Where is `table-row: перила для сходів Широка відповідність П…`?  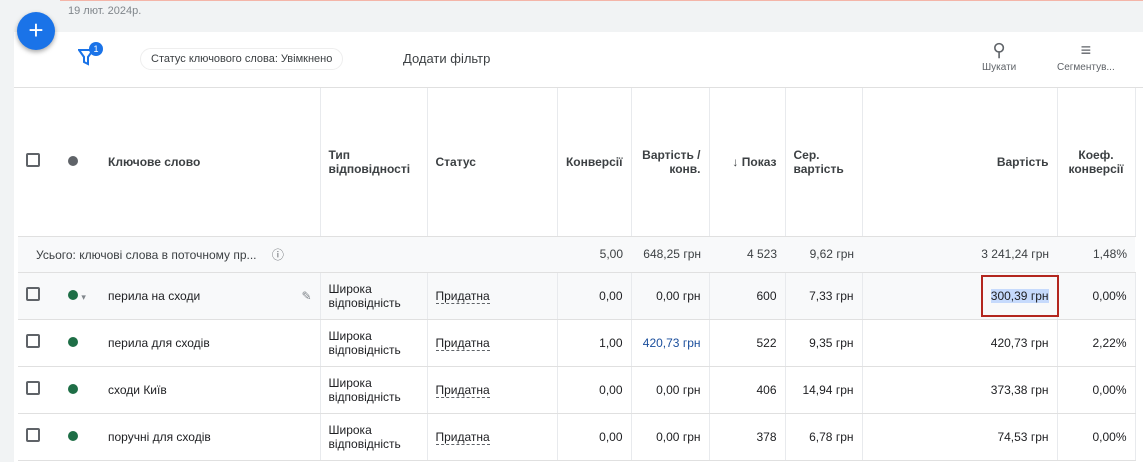 table-row: перила для сходів Широка відповідність П… is located at coordinates (577, 343).